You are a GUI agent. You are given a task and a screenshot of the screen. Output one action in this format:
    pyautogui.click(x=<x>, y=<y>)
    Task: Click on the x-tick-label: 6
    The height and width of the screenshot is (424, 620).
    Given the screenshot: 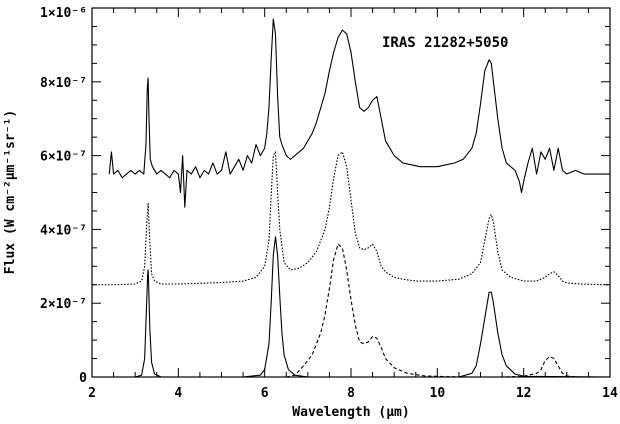 What is the action you would take?
    pyautogui.click(x=265, y=393)
    